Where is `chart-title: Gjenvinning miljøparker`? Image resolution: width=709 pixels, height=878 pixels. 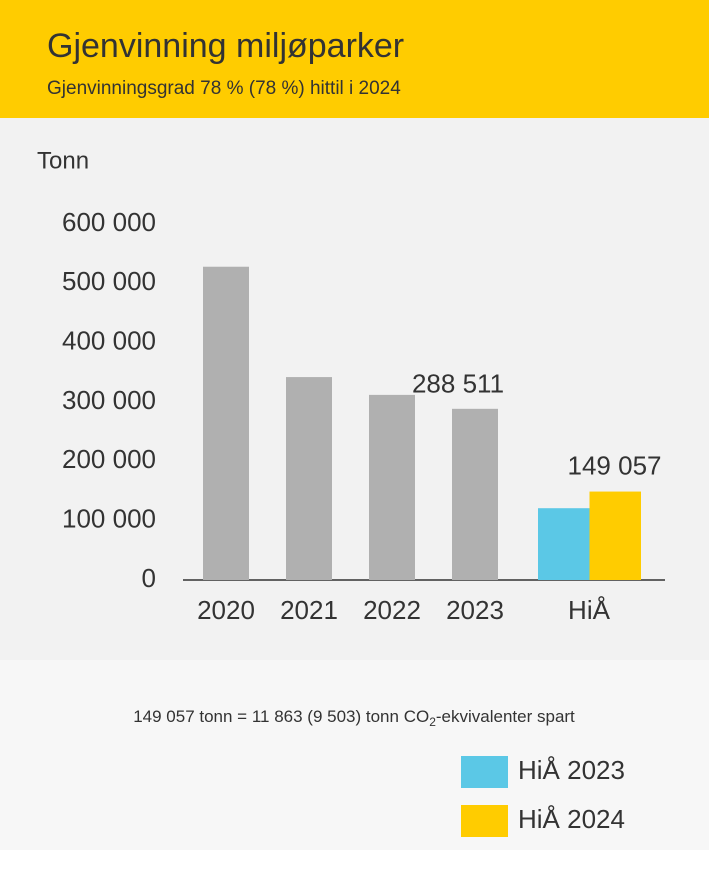
chart-title: Gjenvinning miljøparker is located at coordinates (225, 46).